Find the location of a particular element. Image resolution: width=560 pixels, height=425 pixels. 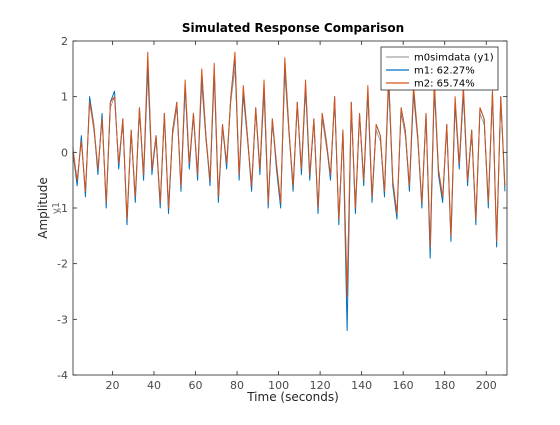

x-tick-label: 60 is located at coordinates (196, 385).